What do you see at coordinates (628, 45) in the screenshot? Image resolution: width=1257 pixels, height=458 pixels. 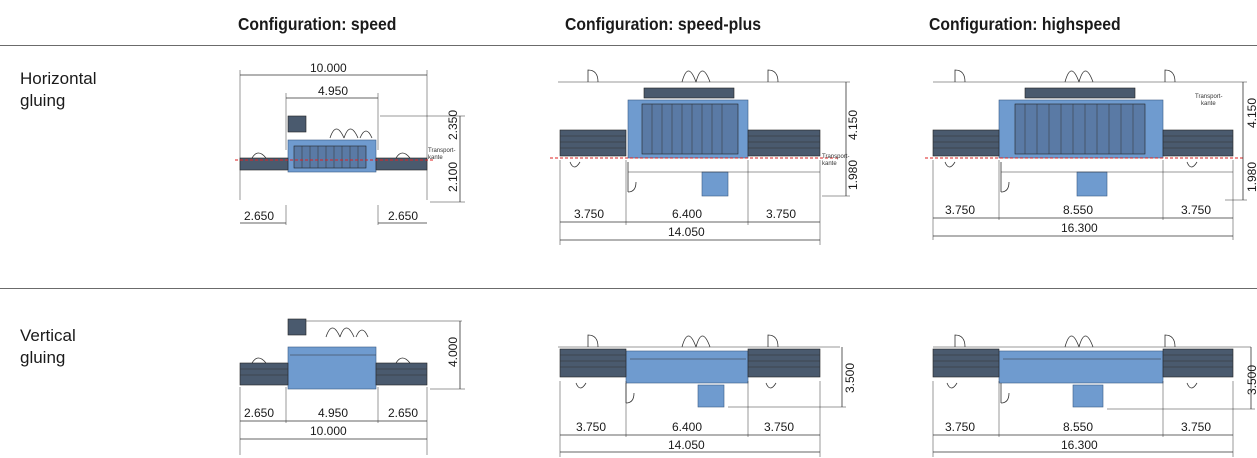 I see `header-rule` at bounding box center [628, 45].